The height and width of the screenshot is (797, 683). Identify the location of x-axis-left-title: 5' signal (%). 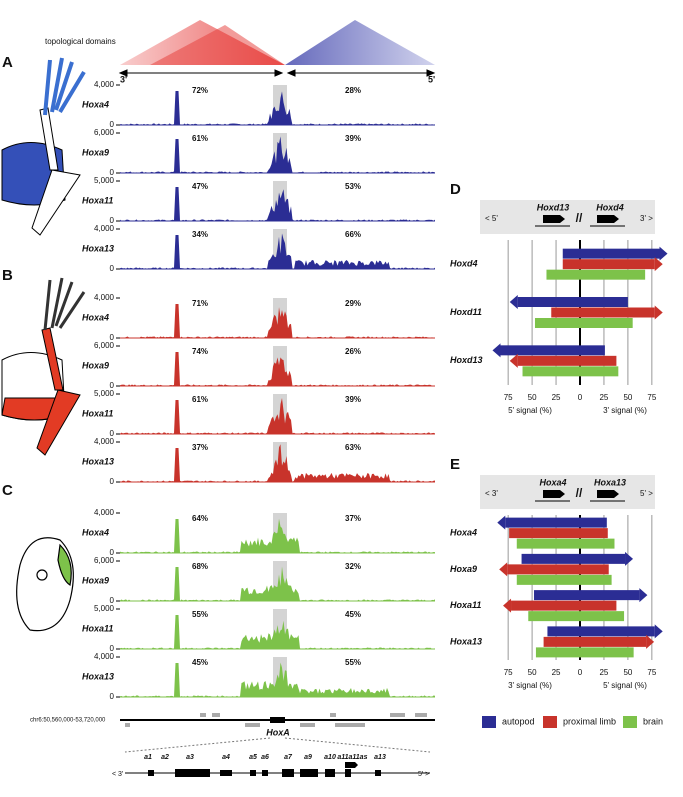
(530, 410).